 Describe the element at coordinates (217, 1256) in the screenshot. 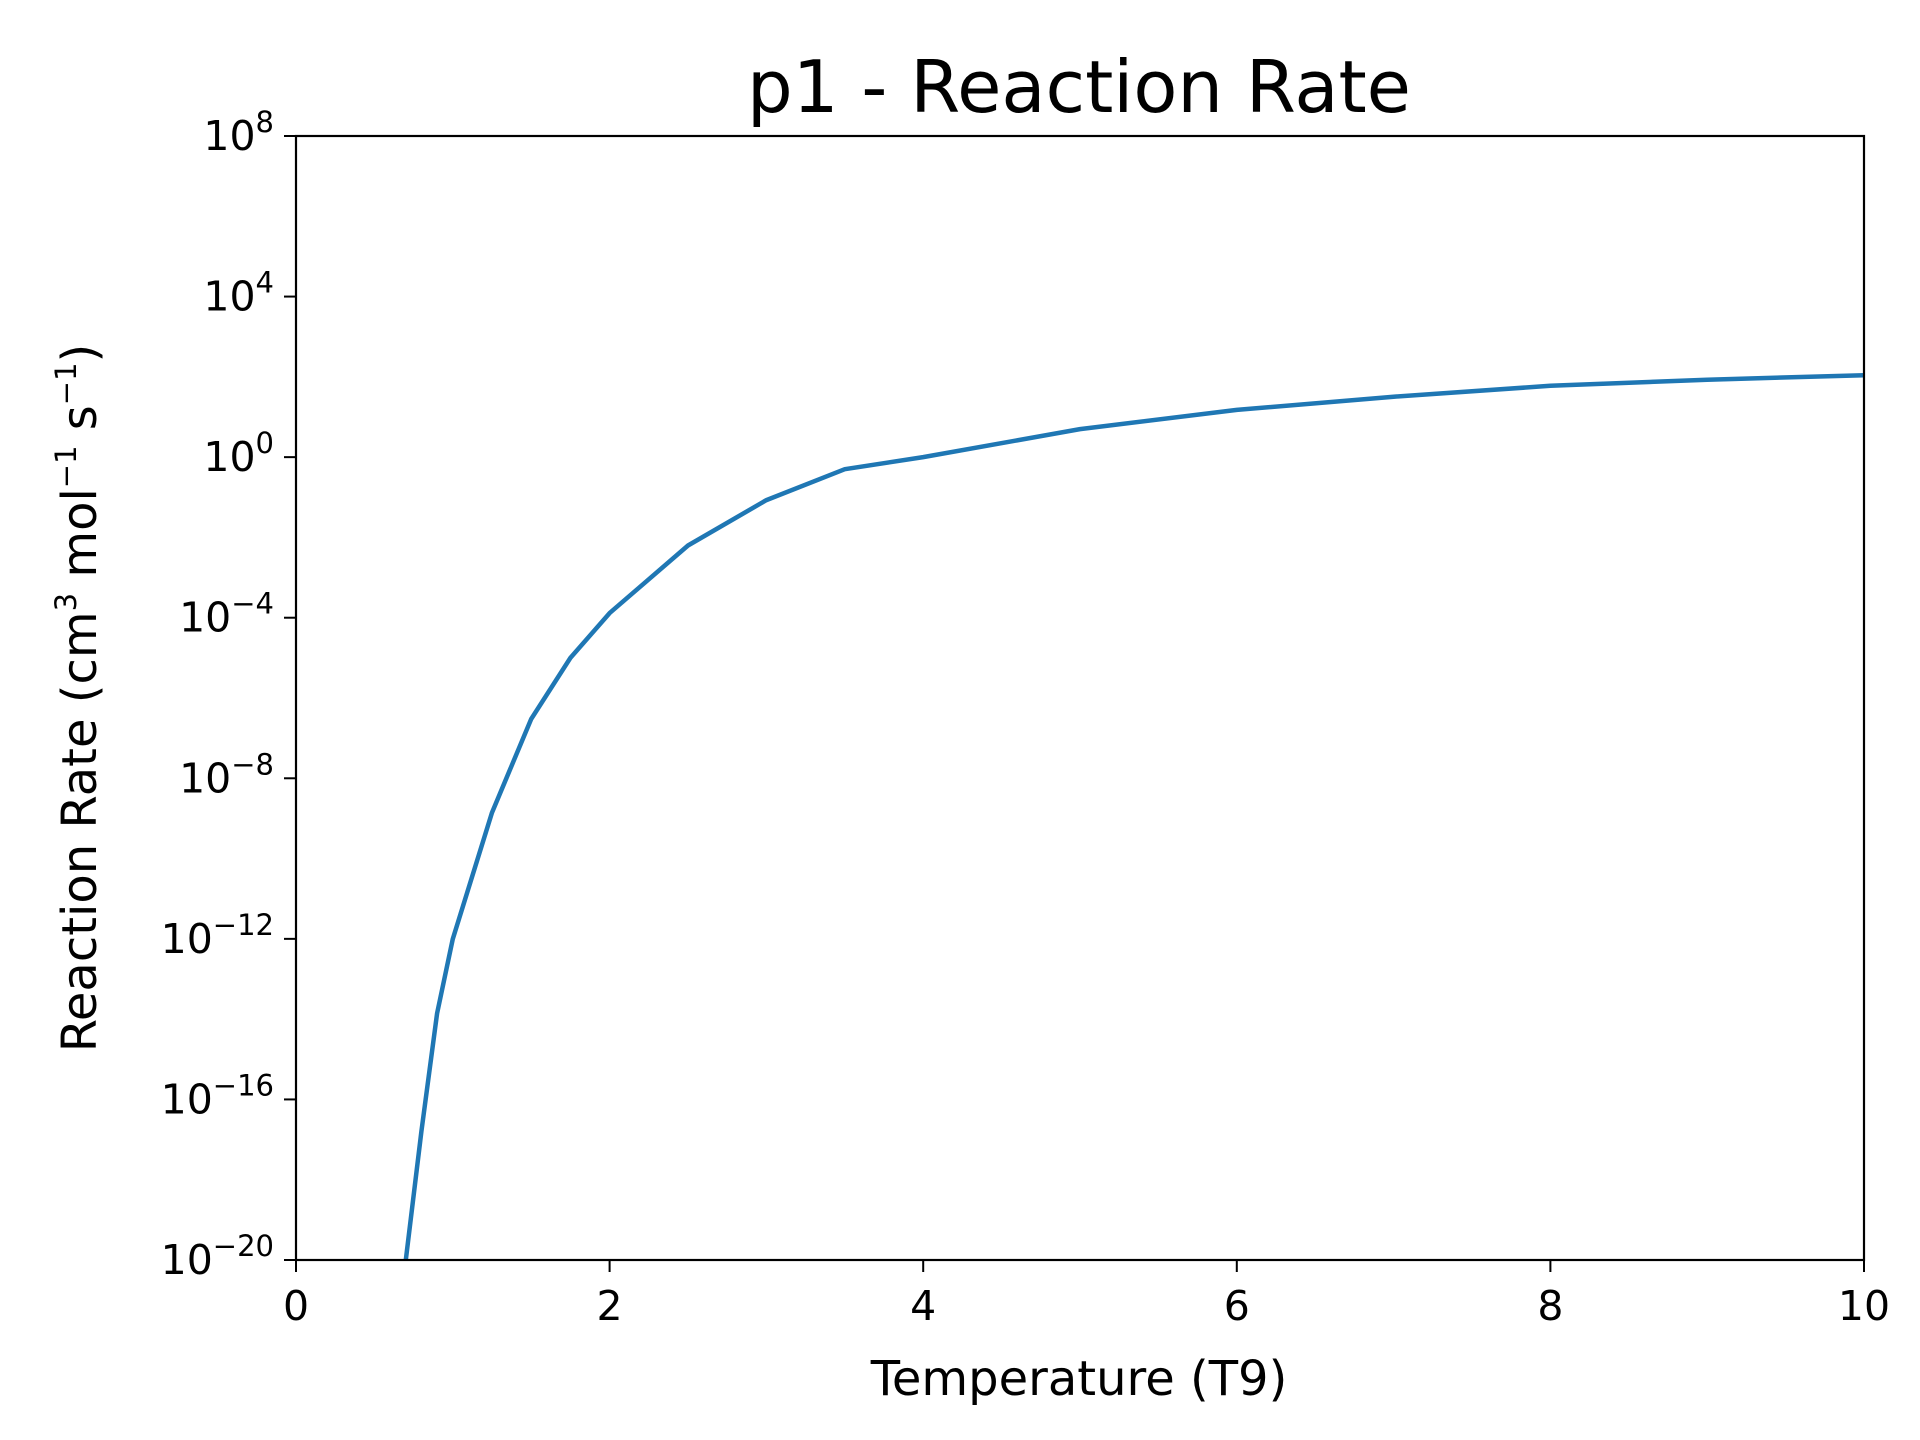

I see `y-tick-label: 10⁻²⁰` at that location.